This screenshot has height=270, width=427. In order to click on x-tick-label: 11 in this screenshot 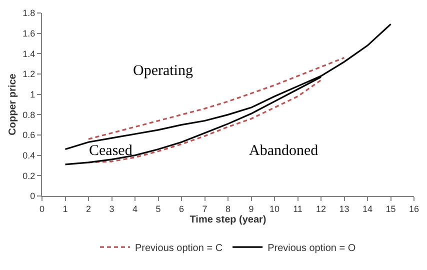, I will do `click(297, 209)`.